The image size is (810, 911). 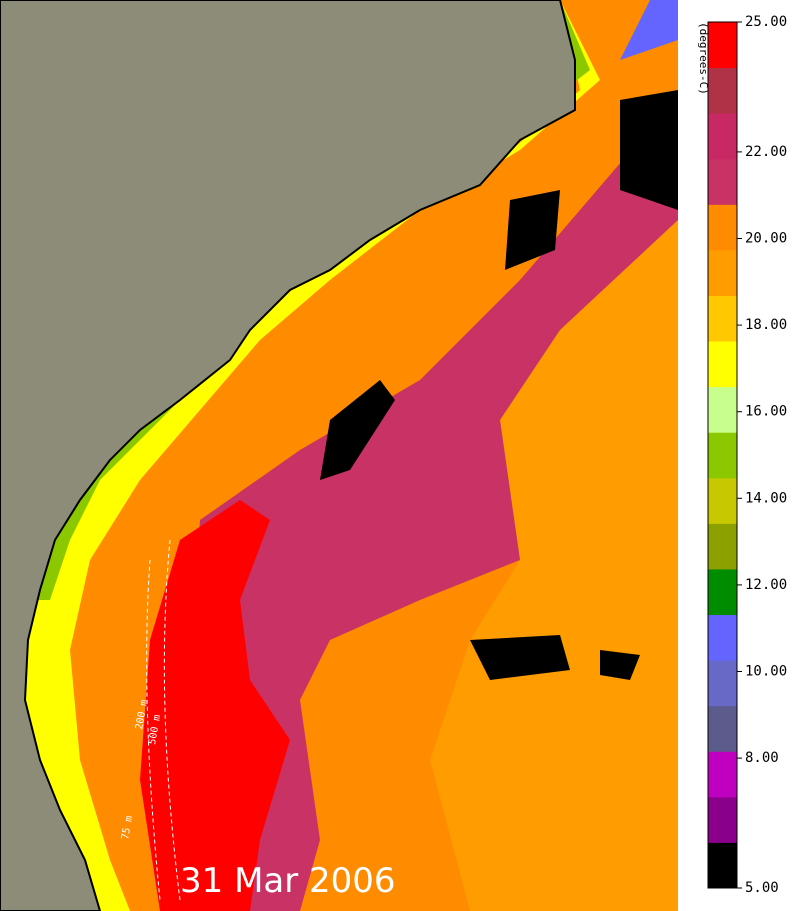 I want to click on gulf-stream-core, so click(x=215, y=705).